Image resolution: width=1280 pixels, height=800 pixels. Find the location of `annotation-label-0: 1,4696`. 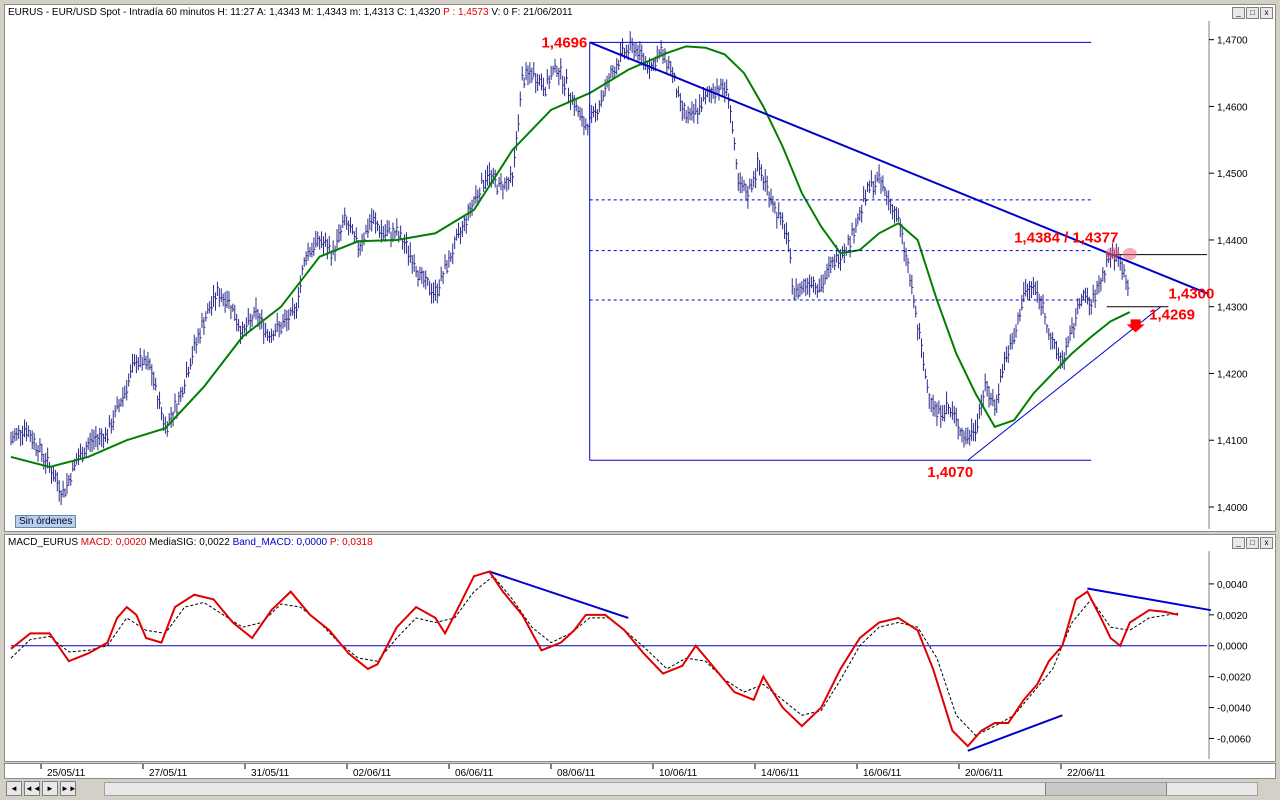

annotation-label-0: 1,4696 is located at coordinates (564, 42).